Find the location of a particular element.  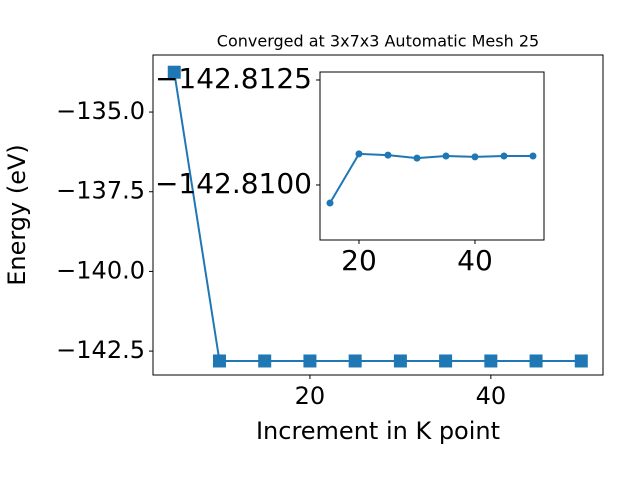

data-line is located at coordinates (431, 178).